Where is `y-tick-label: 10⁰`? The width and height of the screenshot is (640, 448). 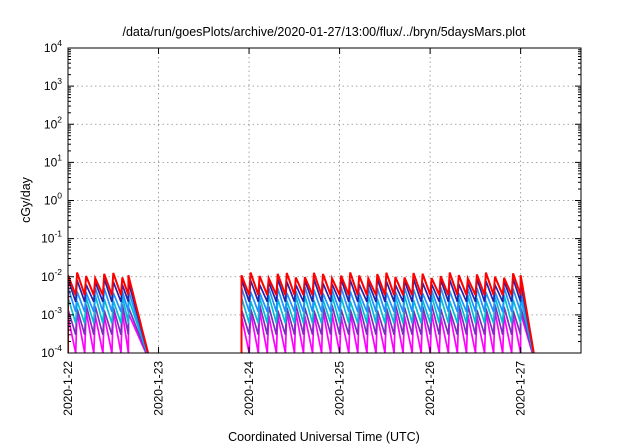 y-tick-label: 10⁰ is located at coordinates (53, 199).